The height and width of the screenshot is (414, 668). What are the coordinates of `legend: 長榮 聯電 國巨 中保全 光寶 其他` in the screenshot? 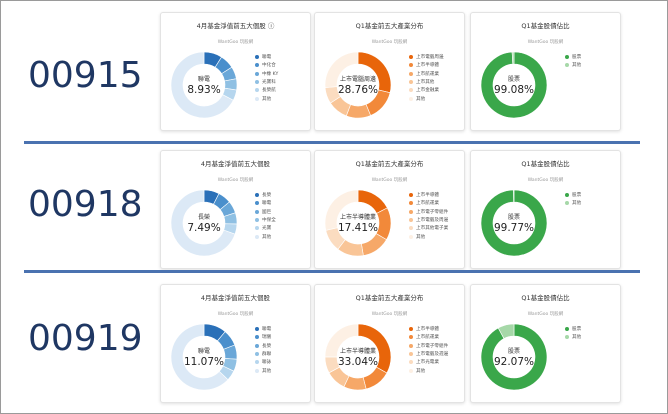 It's located at (283, 216).